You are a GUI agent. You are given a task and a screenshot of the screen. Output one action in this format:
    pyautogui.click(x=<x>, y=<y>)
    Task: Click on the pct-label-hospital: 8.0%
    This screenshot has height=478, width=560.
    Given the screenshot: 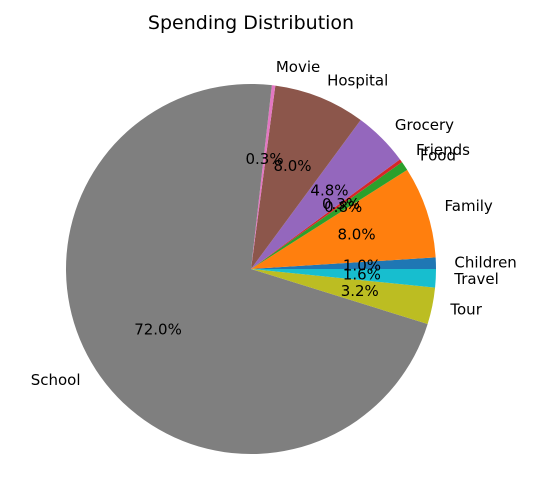 What is the action you would take?
    pyautogui.click(x=292, y=166)
    